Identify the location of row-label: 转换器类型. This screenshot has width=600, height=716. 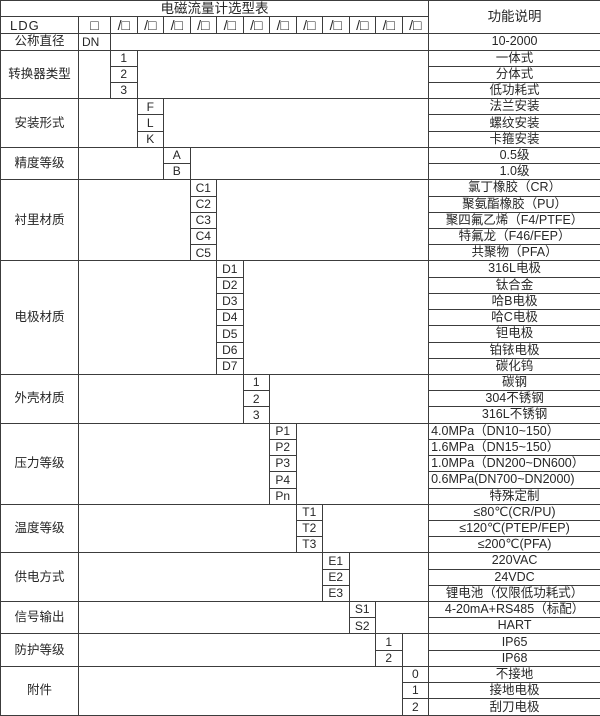
(39, 74).